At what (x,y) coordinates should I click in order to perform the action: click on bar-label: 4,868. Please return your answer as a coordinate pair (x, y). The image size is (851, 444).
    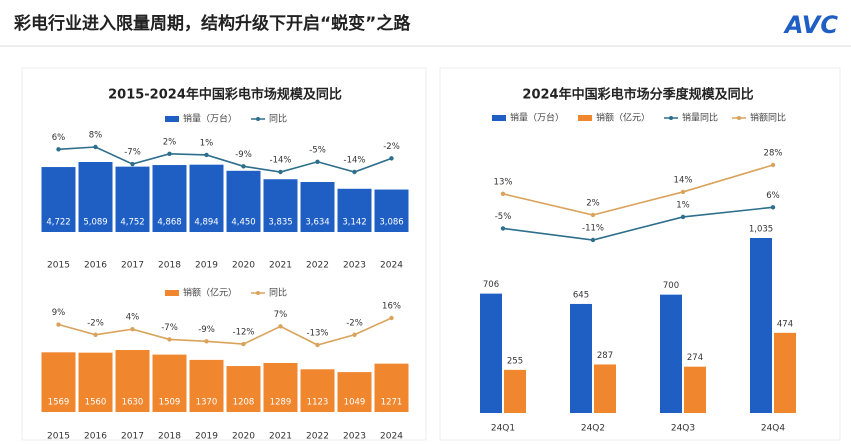
    Looking at the image, I should click on (169, 223).